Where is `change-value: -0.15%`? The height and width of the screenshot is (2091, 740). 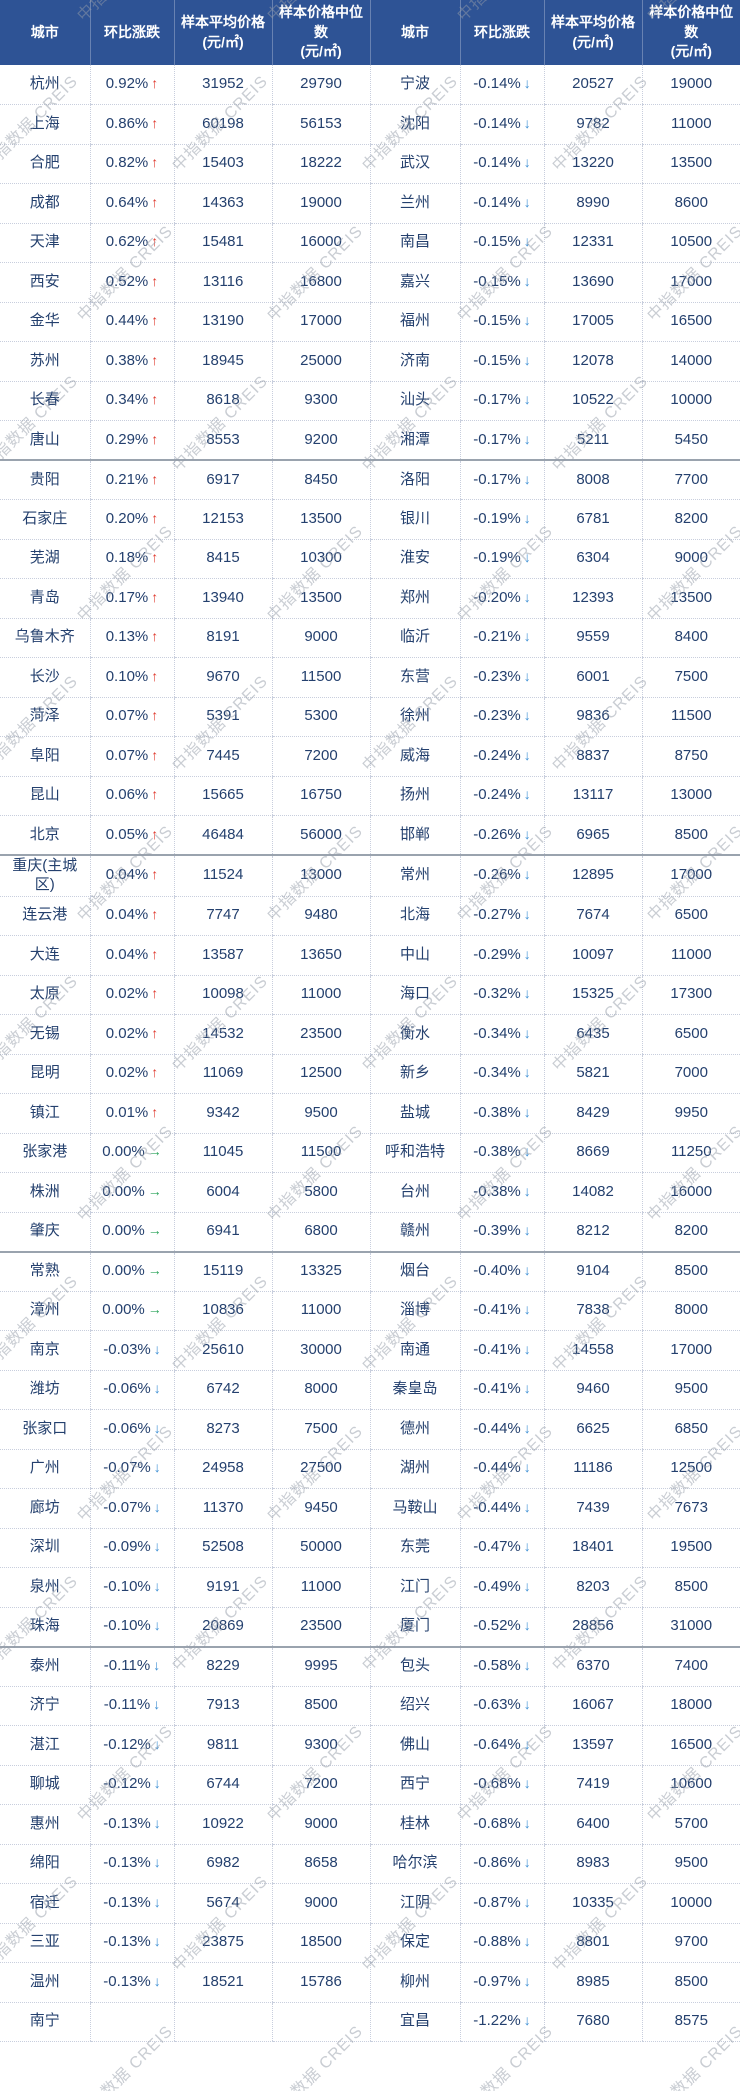 change-value: -0.15% is located at coordinates (497, 242).